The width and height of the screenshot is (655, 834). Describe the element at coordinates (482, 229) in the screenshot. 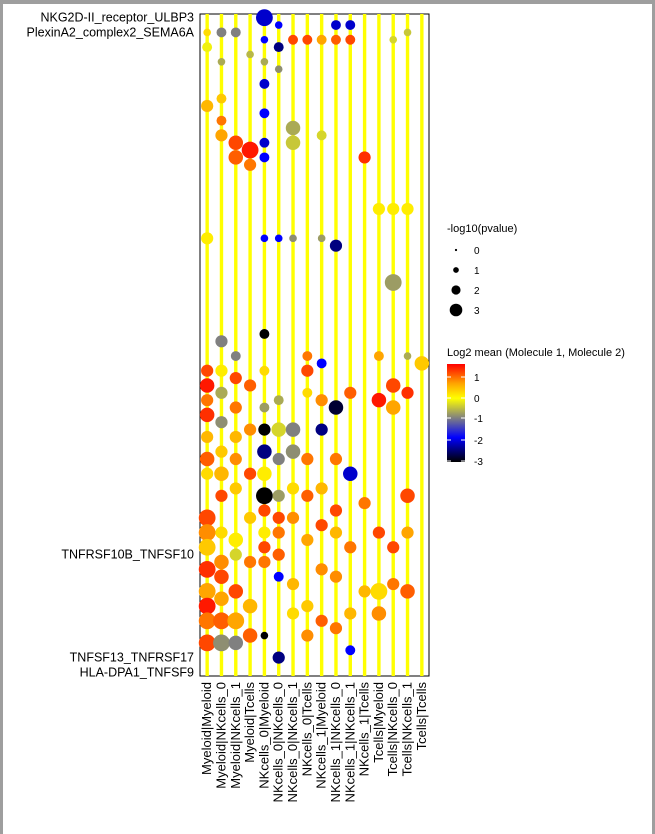

I see `size-legend-title: -log10(pvalue)` at that location.